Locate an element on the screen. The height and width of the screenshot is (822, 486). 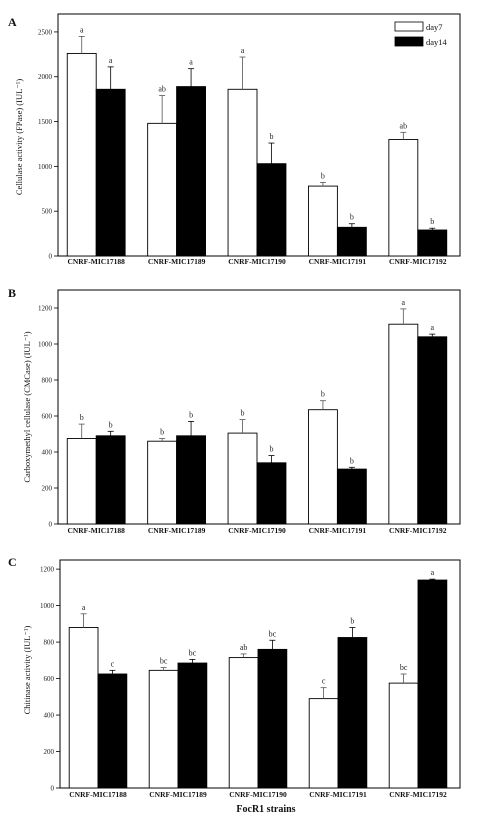
panel-c-sig-letter-day7-1: bc is located at coordinates (164, 661).